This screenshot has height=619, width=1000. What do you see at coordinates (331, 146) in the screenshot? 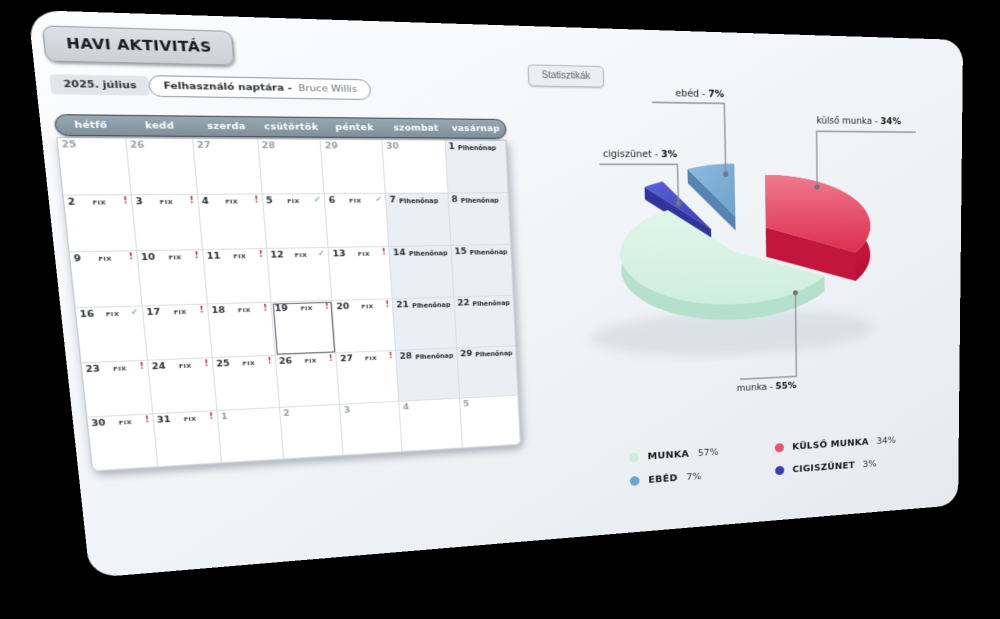
I see `day-number: 29` at bounding box center [331, 146].